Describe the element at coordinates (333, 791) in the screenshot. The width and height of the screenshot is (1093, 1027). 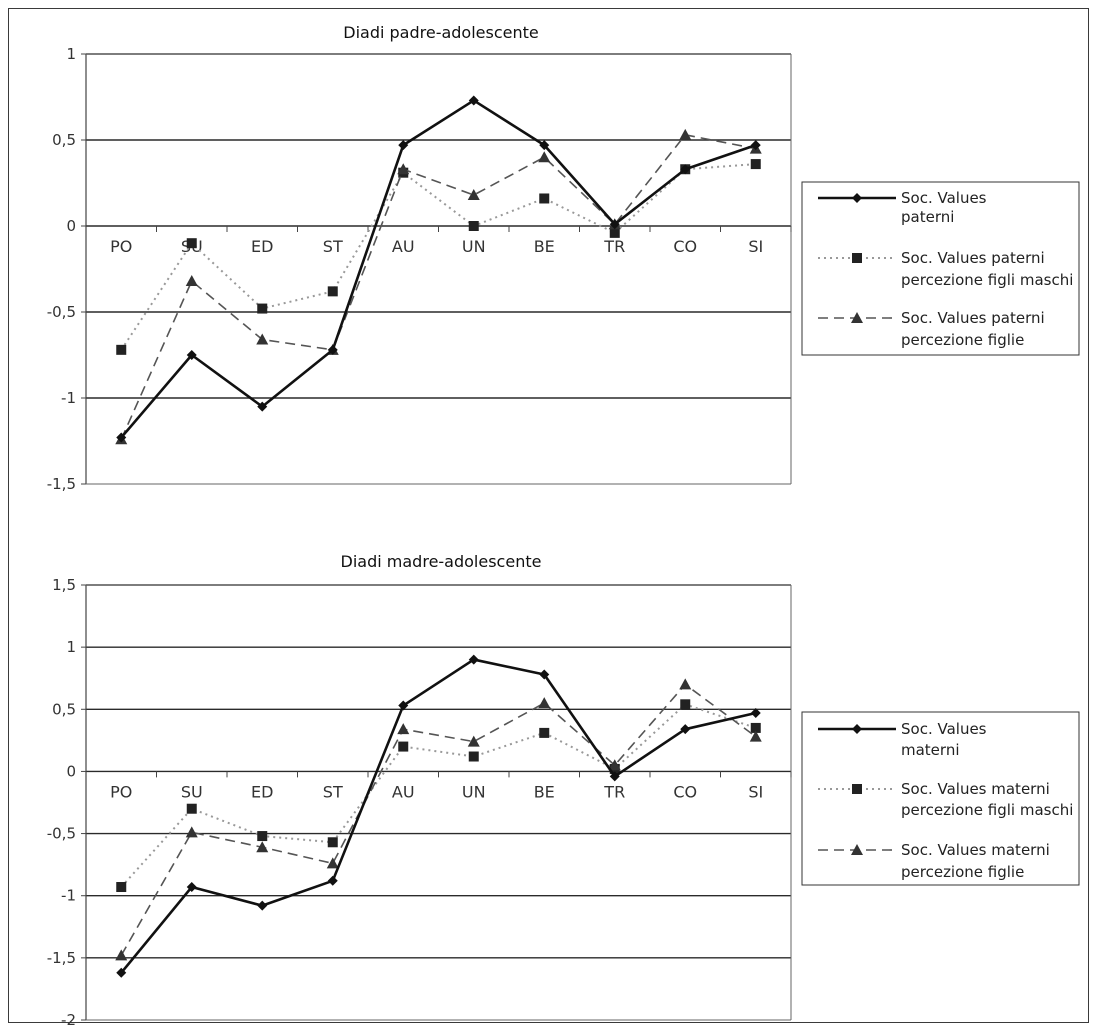
I see `x-category-label: ST` at that location.